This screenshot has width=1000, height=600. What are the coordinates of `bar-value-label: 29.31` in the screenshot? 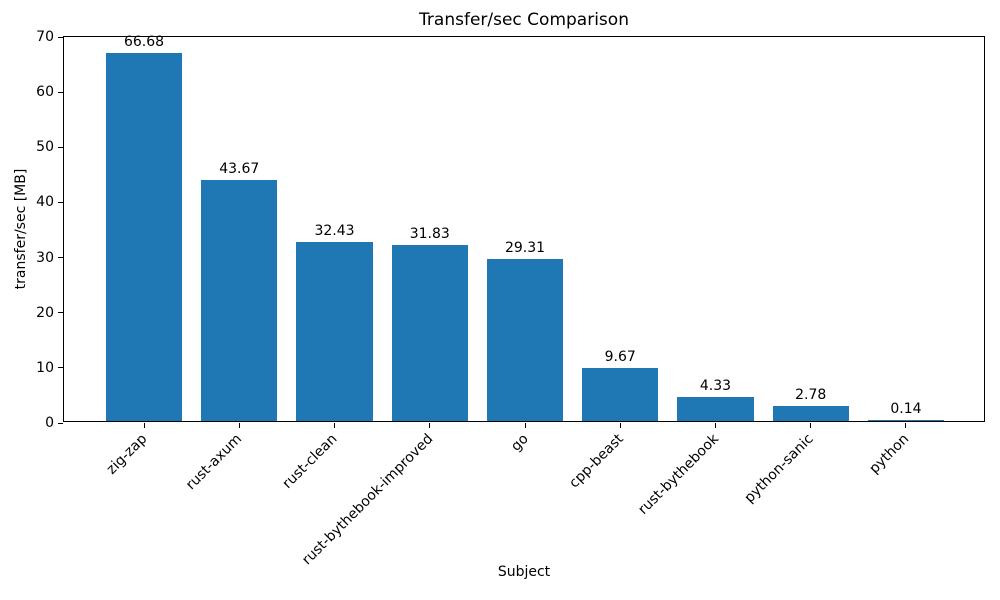 It's located at (525, 248).